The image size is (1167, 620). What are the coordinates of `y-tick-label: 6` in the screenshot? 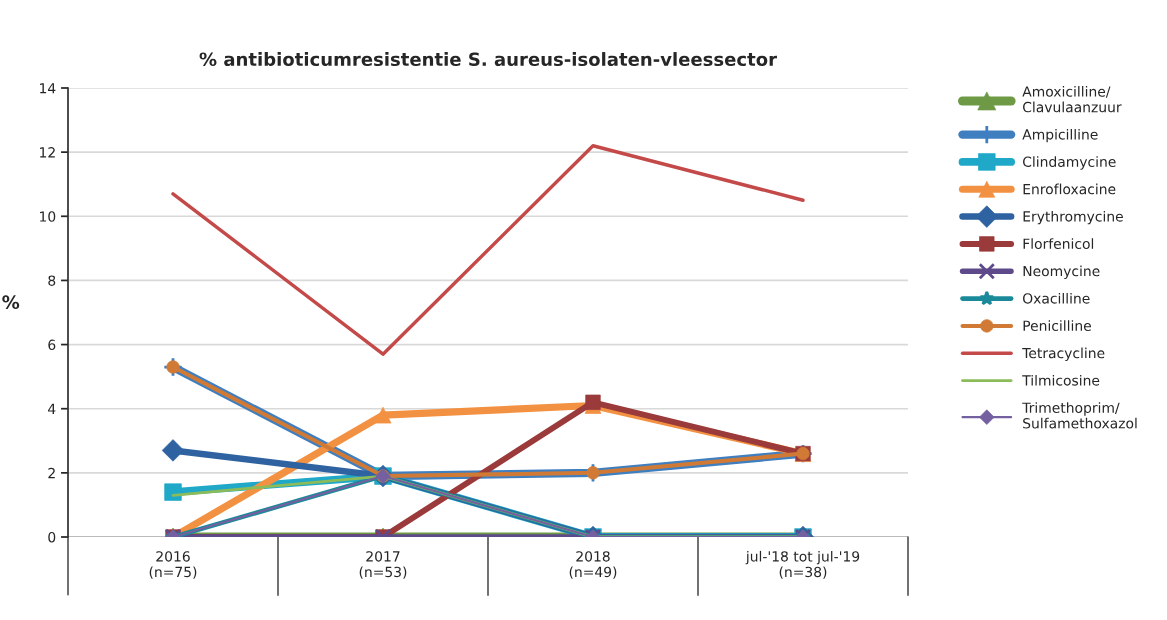 It's located at (52, 345).